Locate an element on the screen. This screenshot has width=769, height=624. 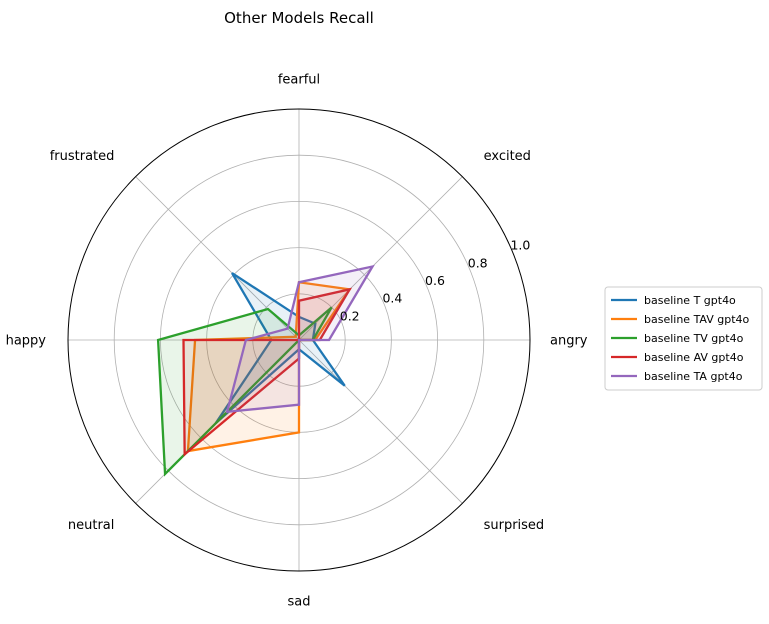
radar-series is located at coordinates (265, 370).